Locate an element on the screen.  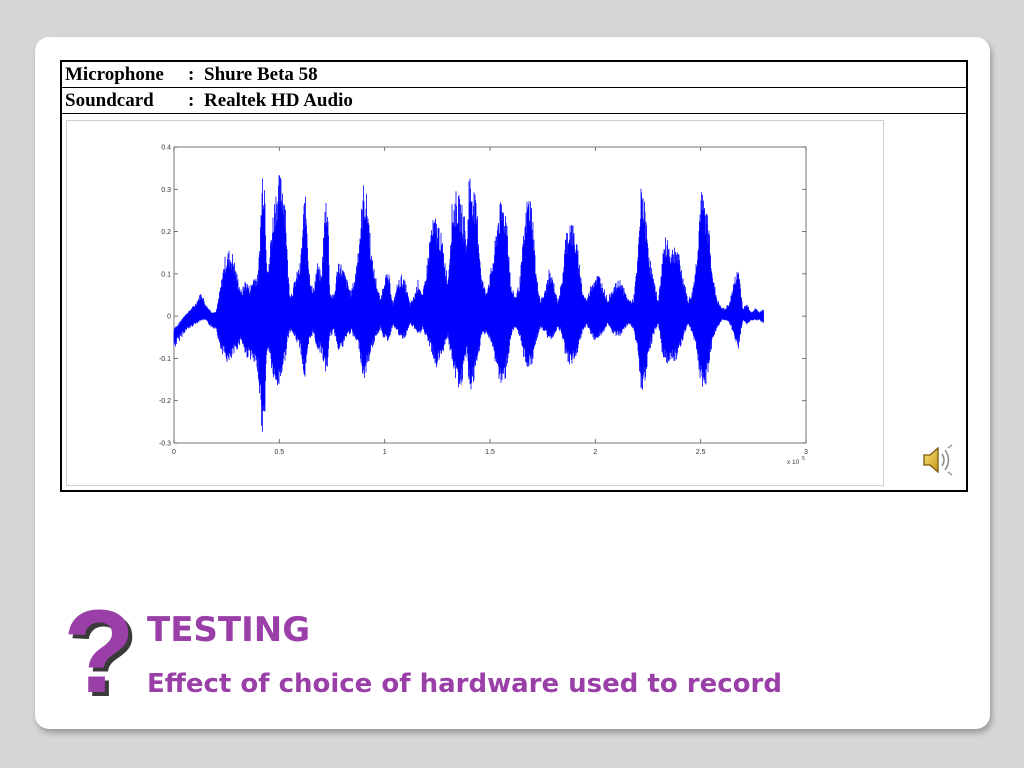
microphone-row: Microphone: Shure Beta 58 is located at coordinates (514, 75).